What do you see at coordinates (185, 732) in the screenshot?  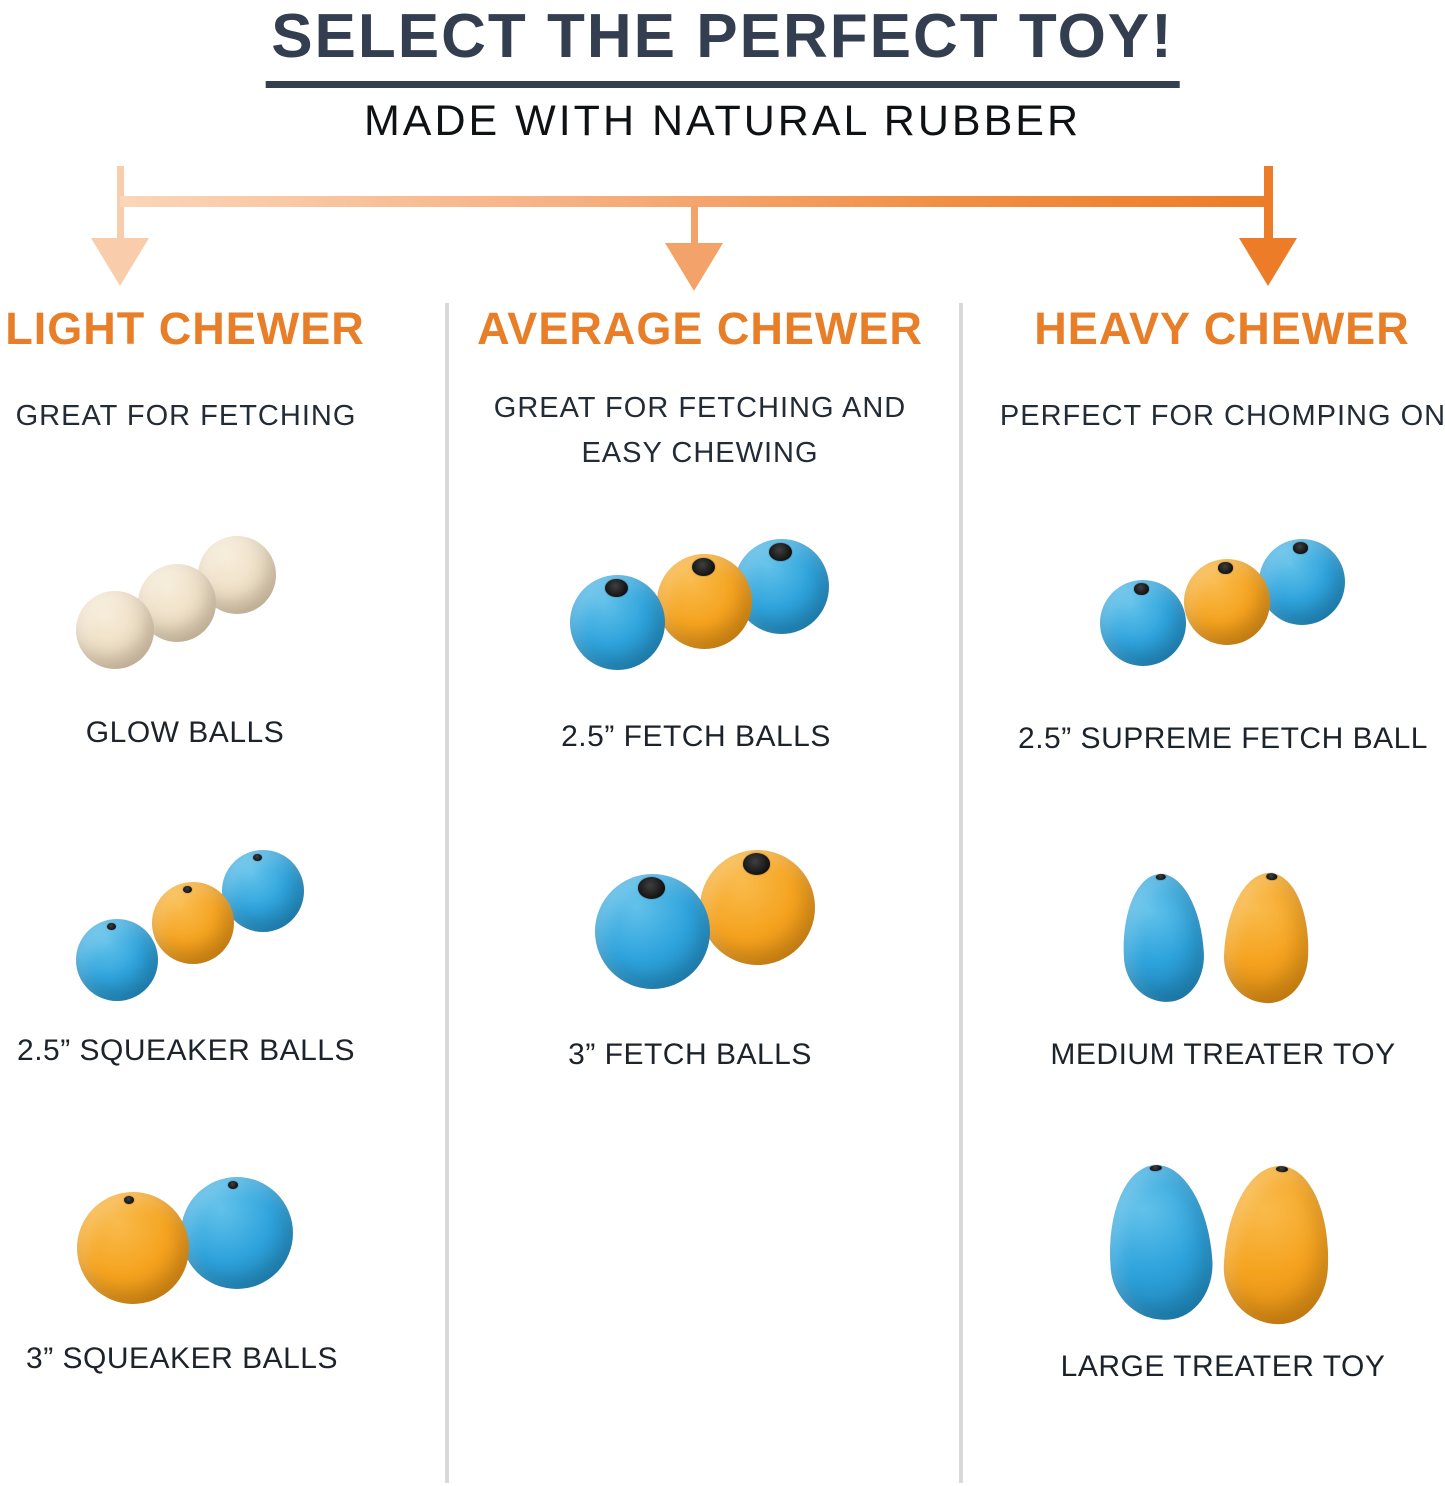 I see `product-label: GLOW BALLS` at bounding box center [185, 732].